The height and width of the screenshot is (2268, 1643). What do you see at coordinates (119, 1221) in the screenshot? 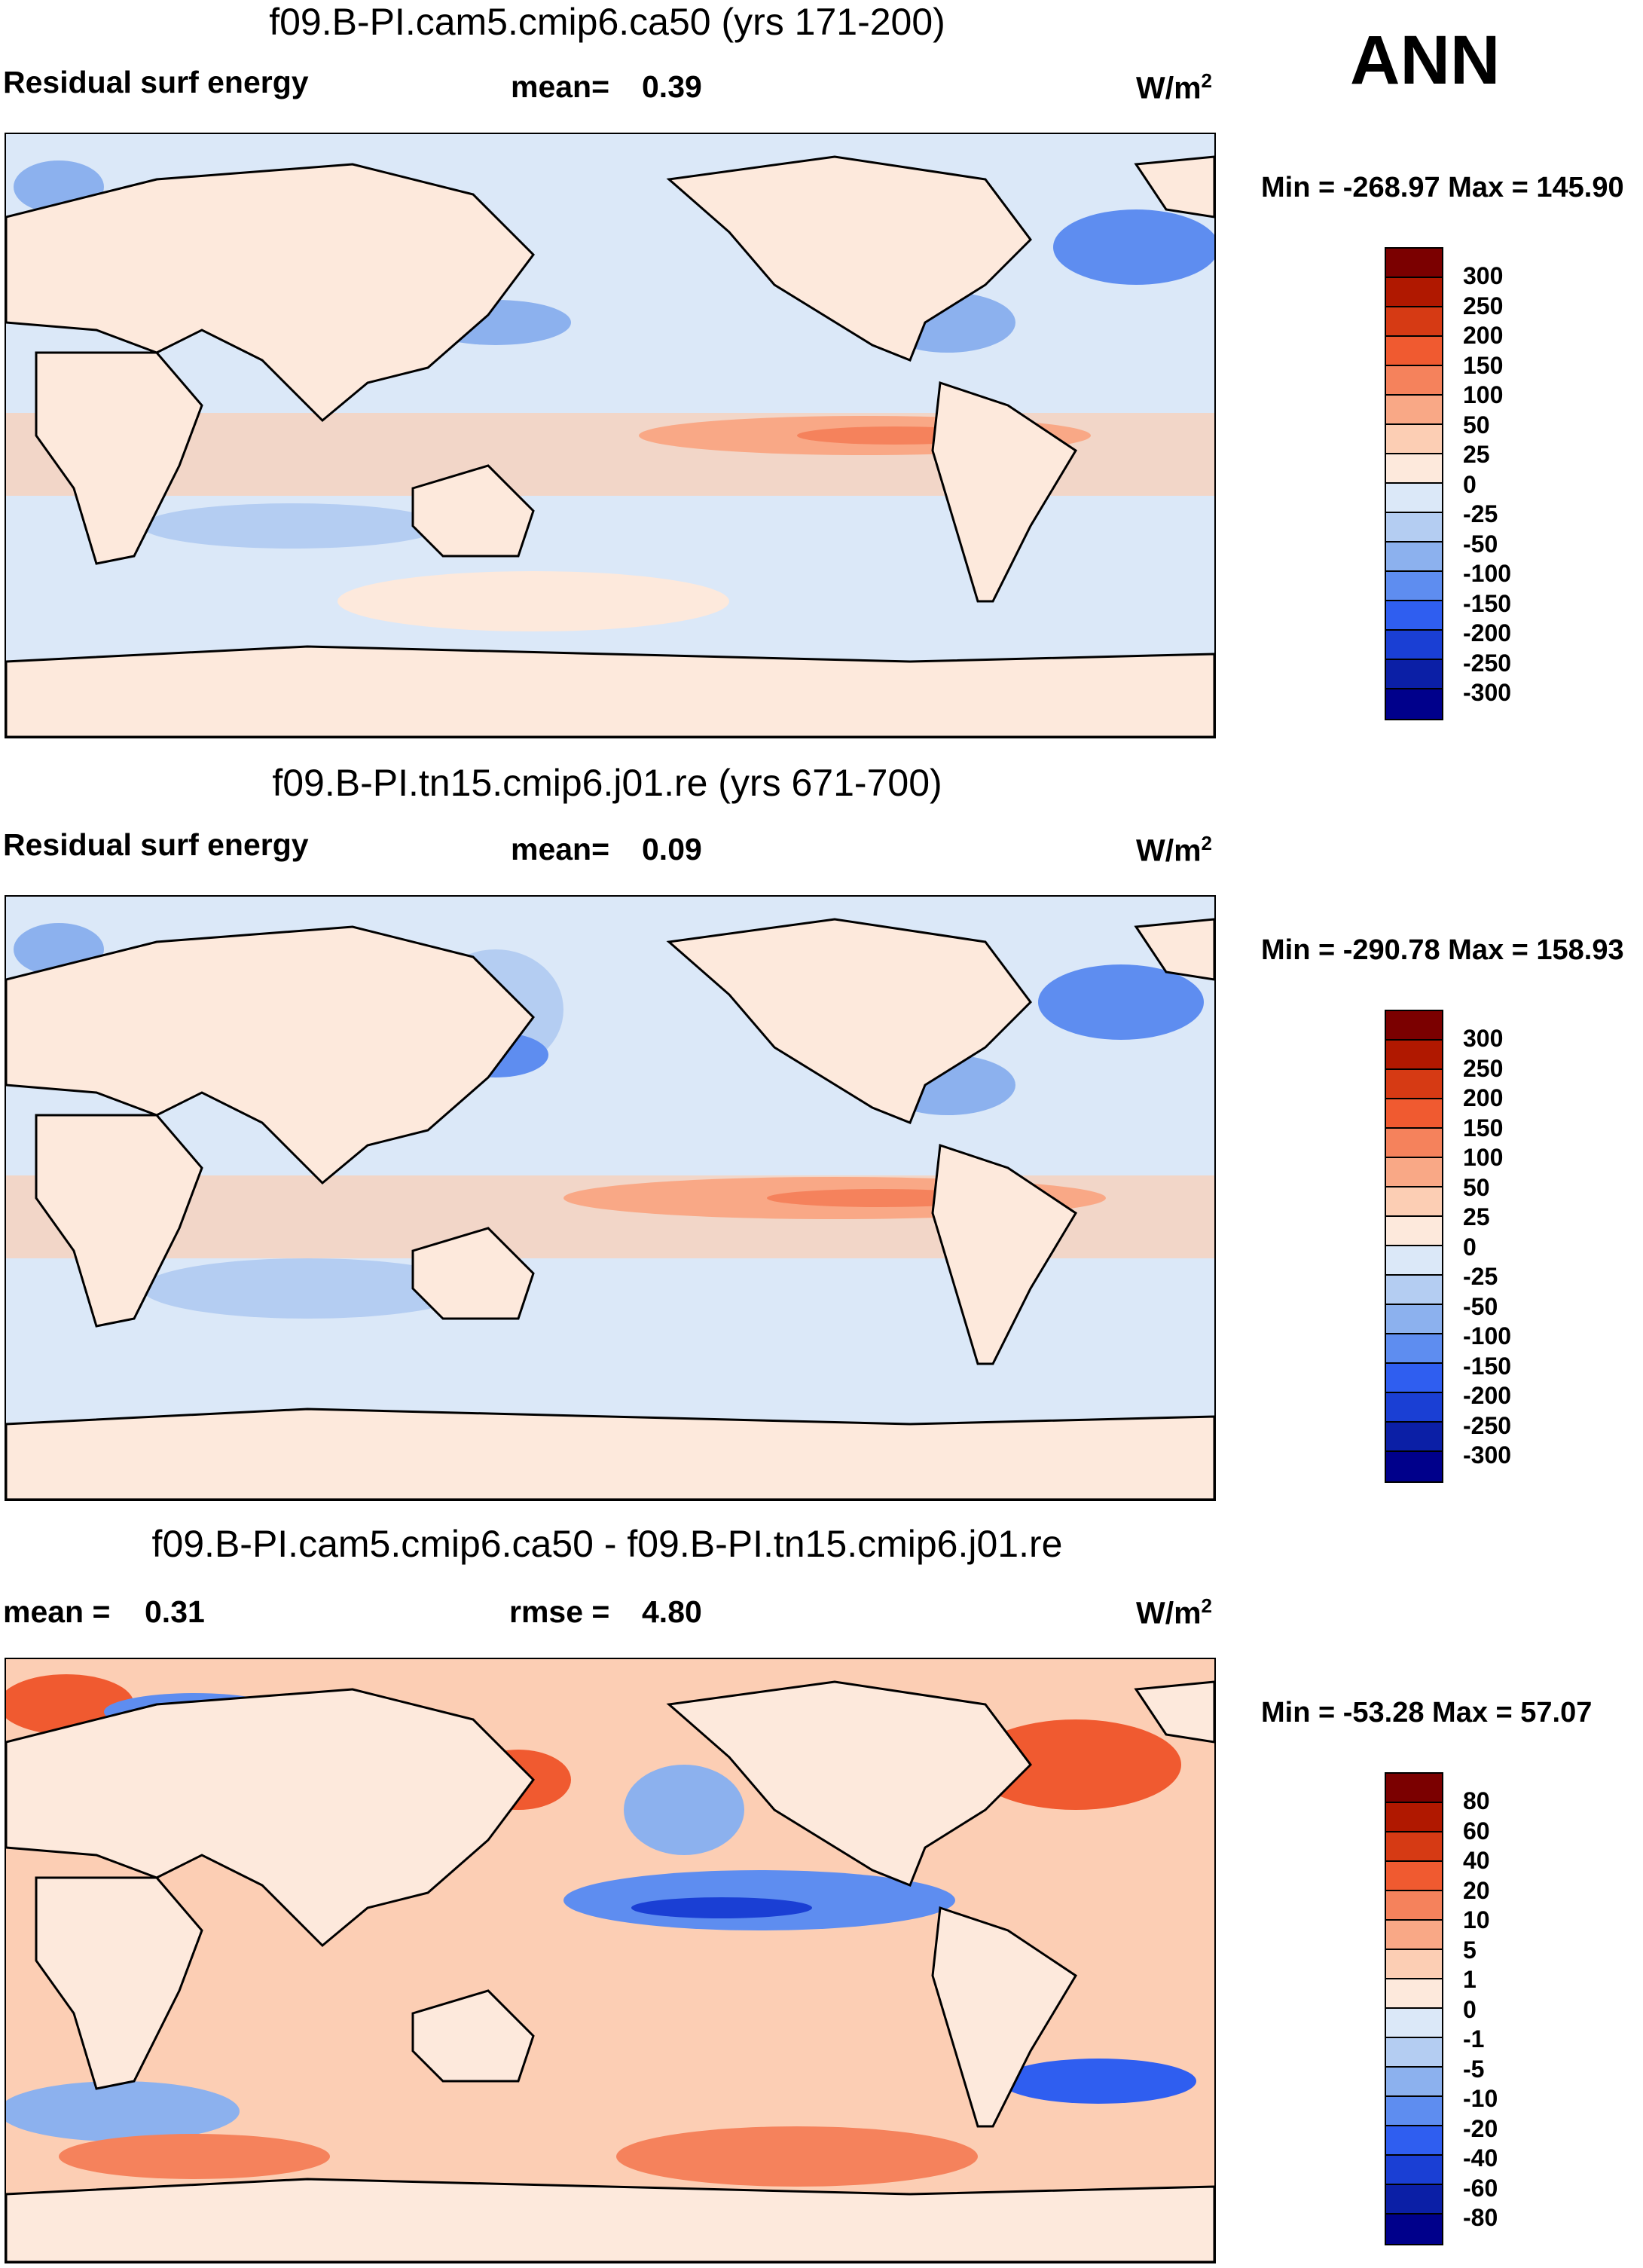
I see `panel-2-africa` at bounding box center [119, 1221].